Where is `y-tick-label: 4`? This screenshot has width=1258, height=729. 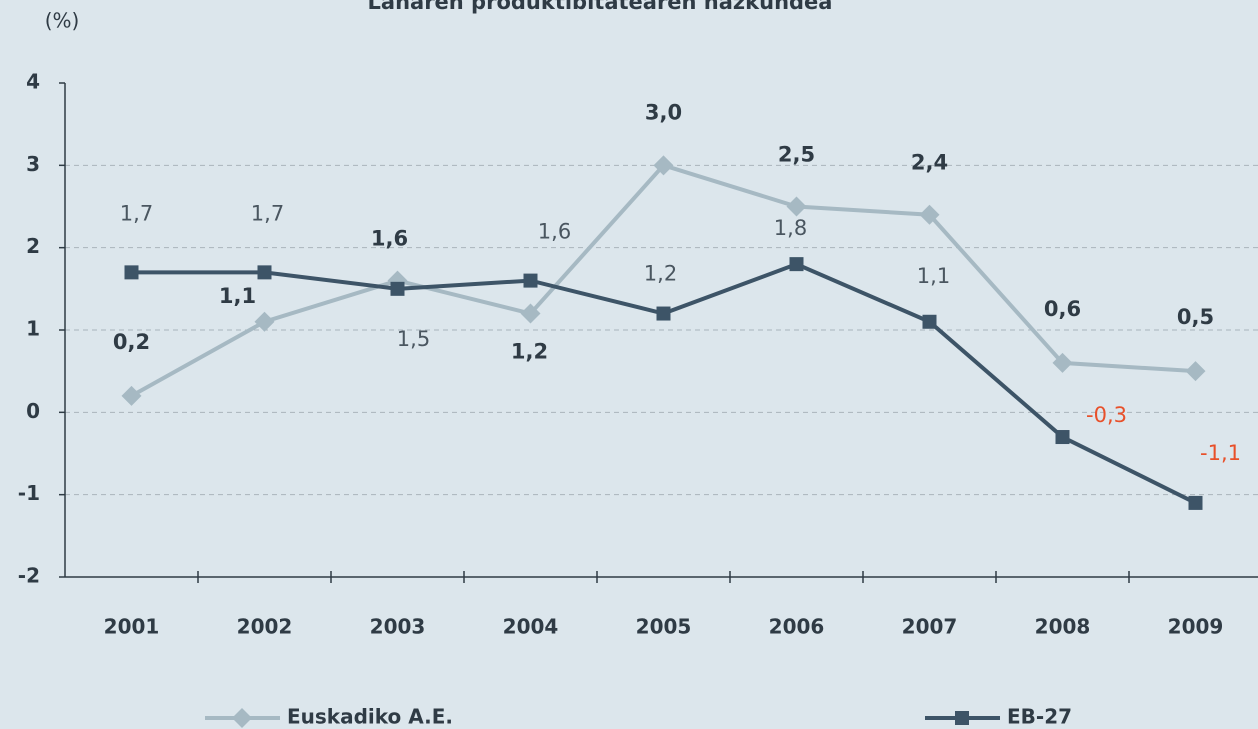
y-tick-label: 4 is located at coordinates (33, 82).